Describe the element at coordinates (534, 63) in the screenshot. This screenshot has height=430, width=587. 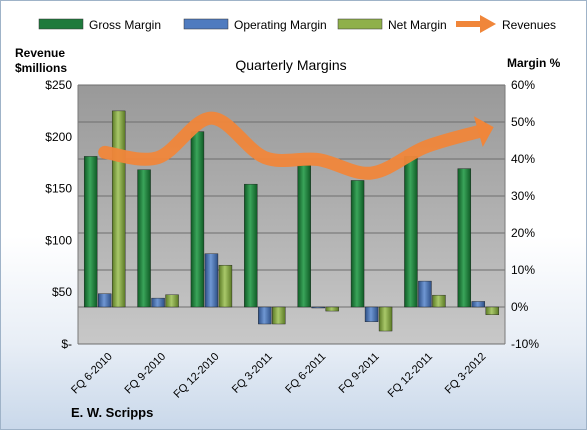
I see `right-axis-title: Margin %` at that location.